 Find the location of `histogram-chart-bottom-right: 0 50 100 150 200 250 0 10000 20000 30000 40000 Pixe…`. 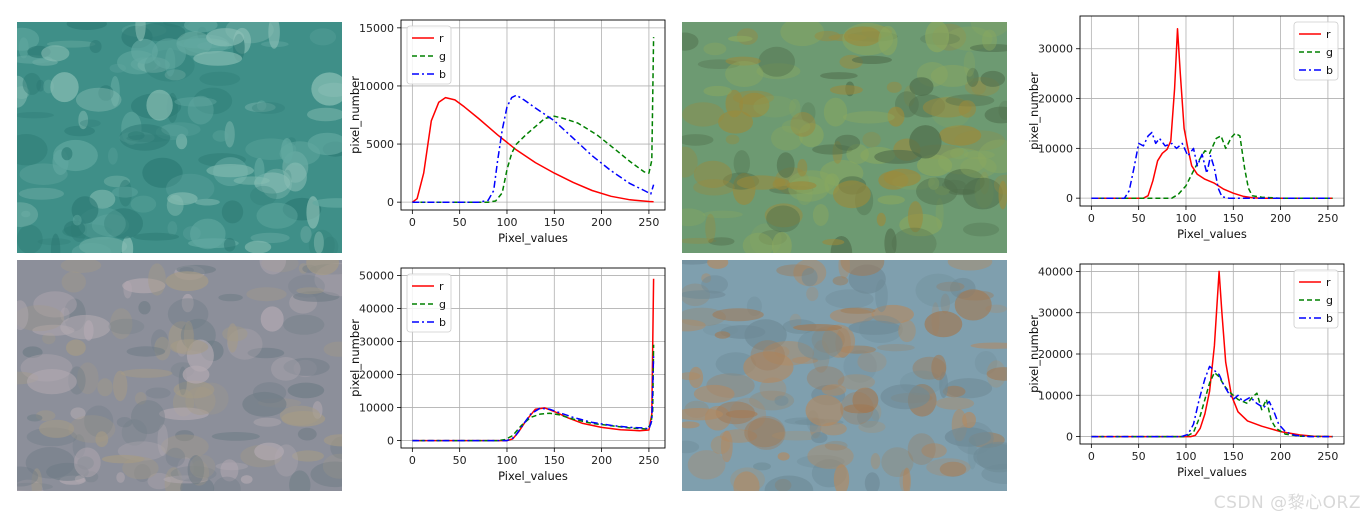

histogram-chart-bottom-right: 0 50 100 150 200 250 0 10000 20000 30000 40000 Pixe… is located at coordinates (1189, 373).